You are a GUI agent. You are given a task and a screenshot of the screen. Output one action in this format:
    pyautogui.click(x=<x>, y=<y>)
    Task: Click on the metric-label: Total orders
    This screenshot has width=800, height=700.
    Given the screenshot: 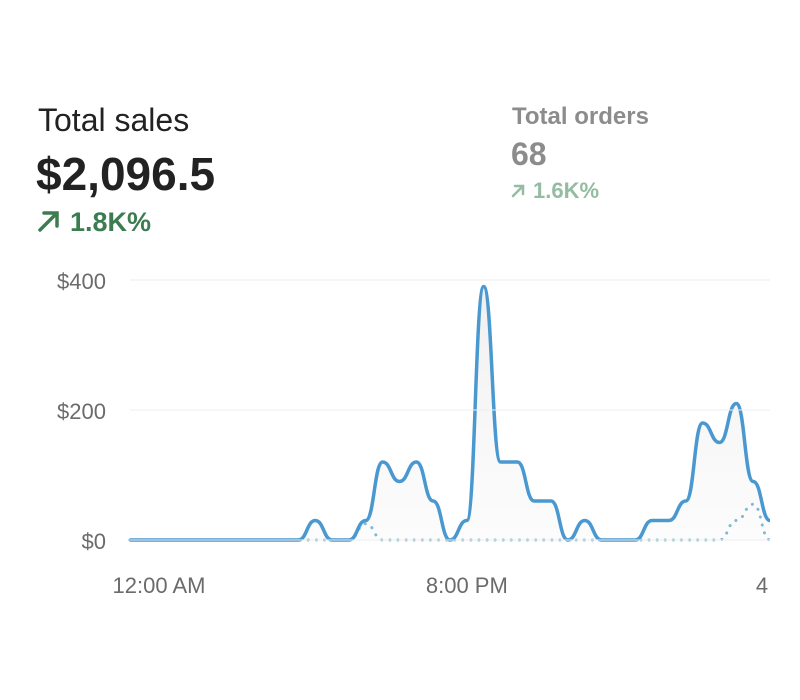 What is the action you would take?
    pyautogui.click(x=580, y=116)
    